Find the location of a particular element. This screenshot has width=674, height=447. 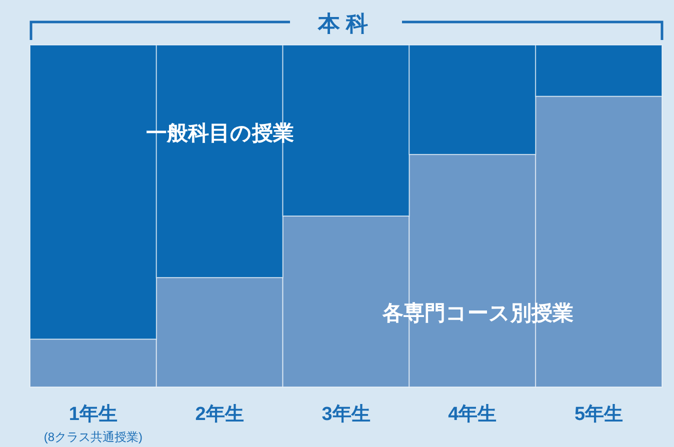

x-tick-label: 4年生 is located at coordinates (472, 414).